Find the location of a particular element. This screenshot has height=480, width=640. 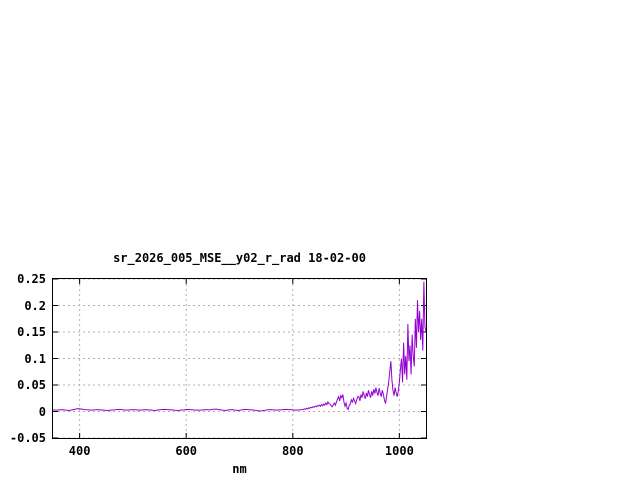

y-tick-label: 0.05 is located at coordinates (31, 385).